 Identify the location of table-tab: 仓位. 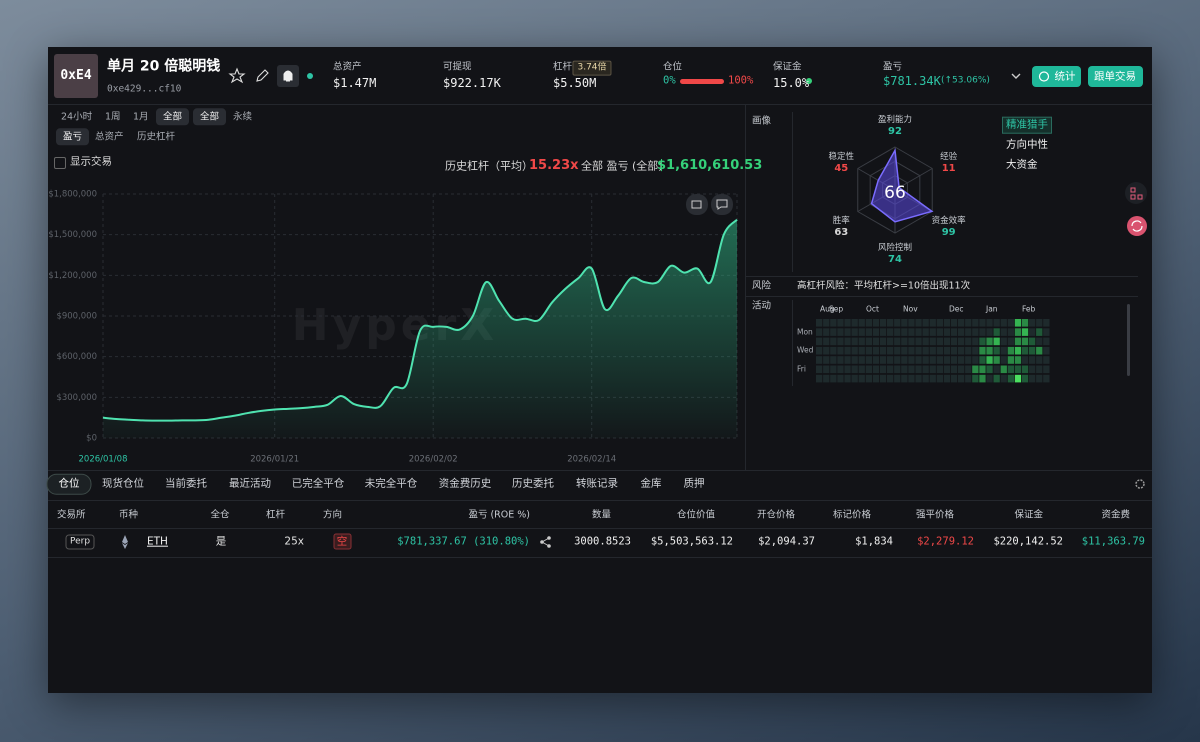
(69, 484).